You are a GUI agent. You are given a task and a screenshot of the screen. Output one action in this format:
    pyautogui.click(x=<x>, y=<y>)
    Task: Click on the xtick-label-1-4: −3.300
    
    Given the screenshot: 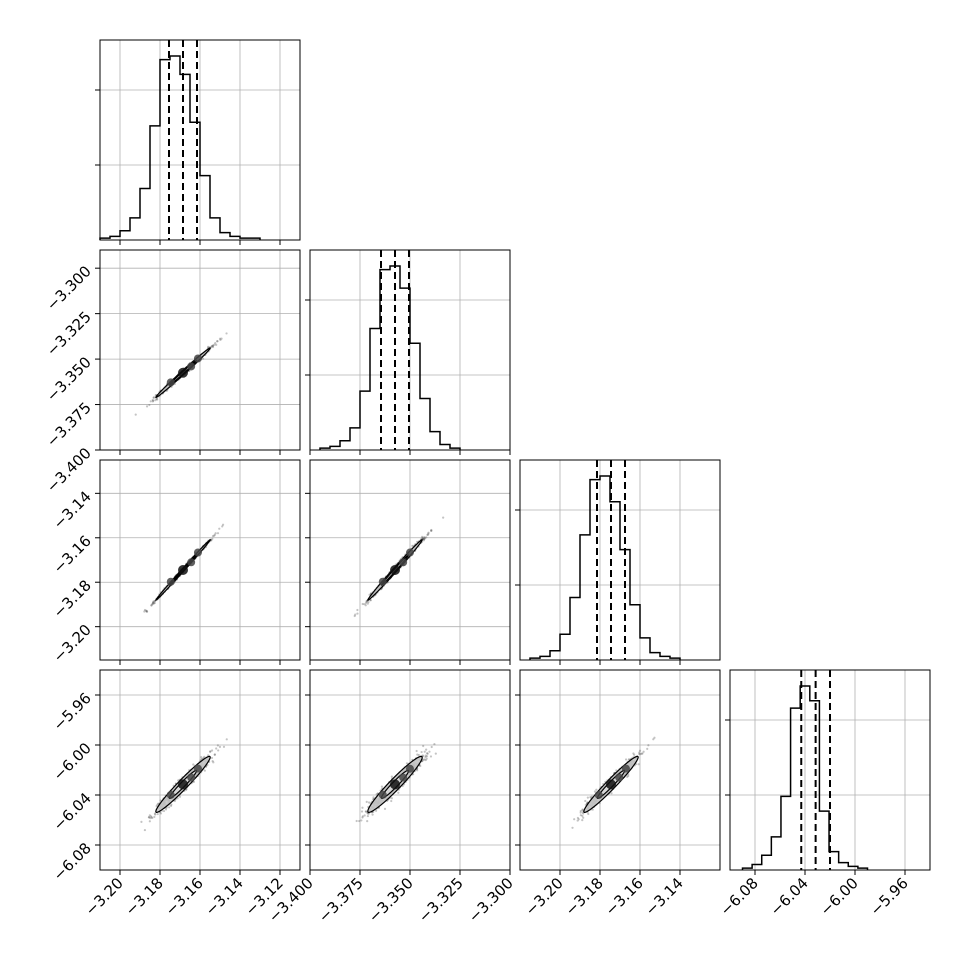 What is the action you would take?
    pyautogui.click(x=491, y=900)
    